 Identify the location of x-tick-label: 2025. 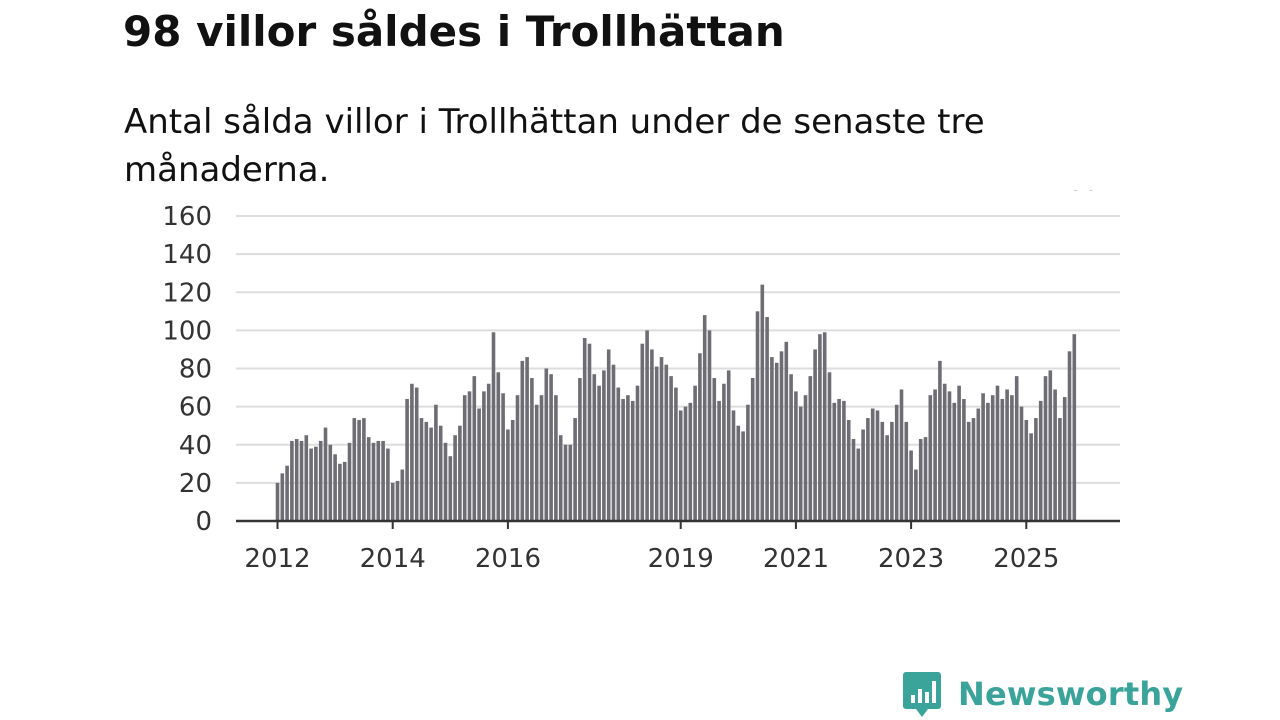
(1026, 559).